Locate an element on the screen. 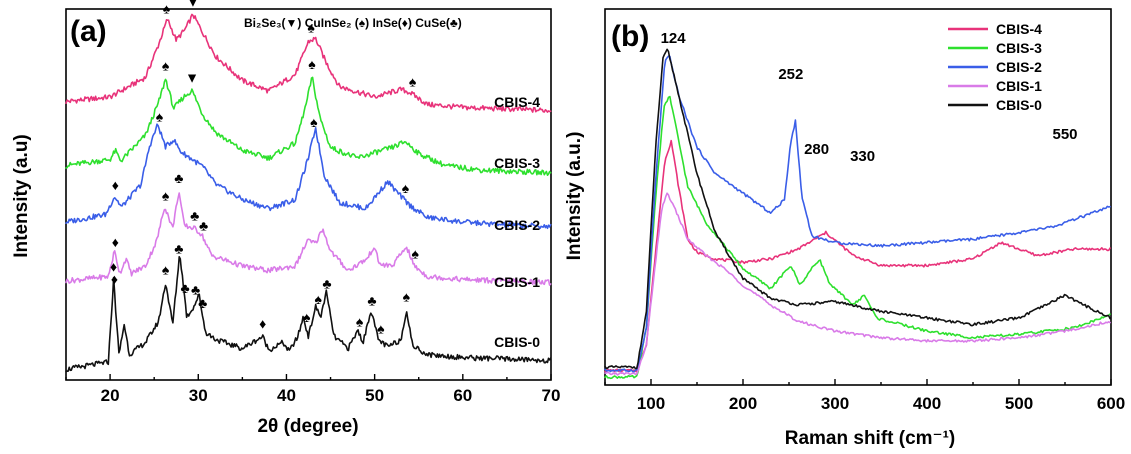 The image size is (1131, 454). legend-label-cbis-4: CBIS-4 is located at coordinates (1019, 29).